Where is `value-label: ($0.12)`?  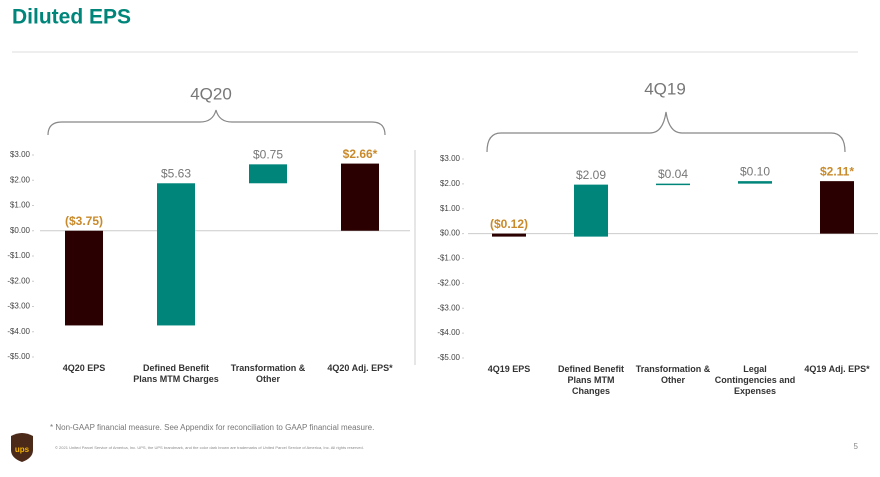 value-label: ($0.12) is located at coordinates (509, 224).